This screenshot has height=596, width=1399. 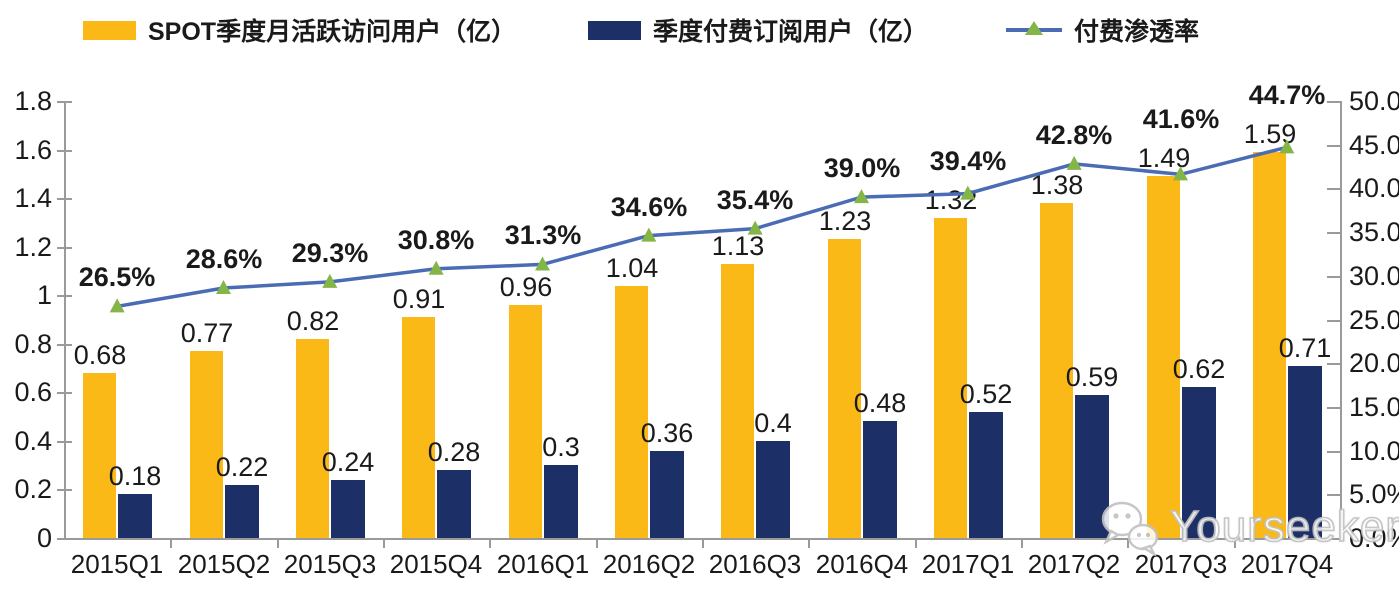 I want to click on bar-paid-label: 0.3, so click(x=561, y=447).